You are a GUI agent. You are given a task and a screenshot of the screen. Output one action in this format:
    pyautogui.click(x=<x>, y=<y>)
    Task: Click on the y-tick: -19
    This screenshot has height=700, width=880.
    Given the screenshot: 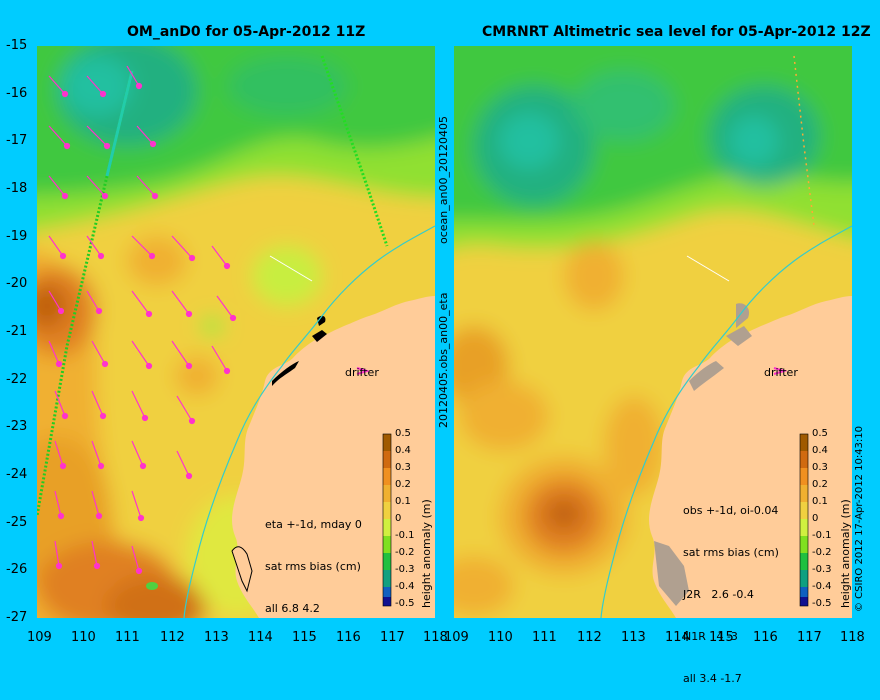 What is the action you would take?
    pyautogui.click(x=17, y=236)
    